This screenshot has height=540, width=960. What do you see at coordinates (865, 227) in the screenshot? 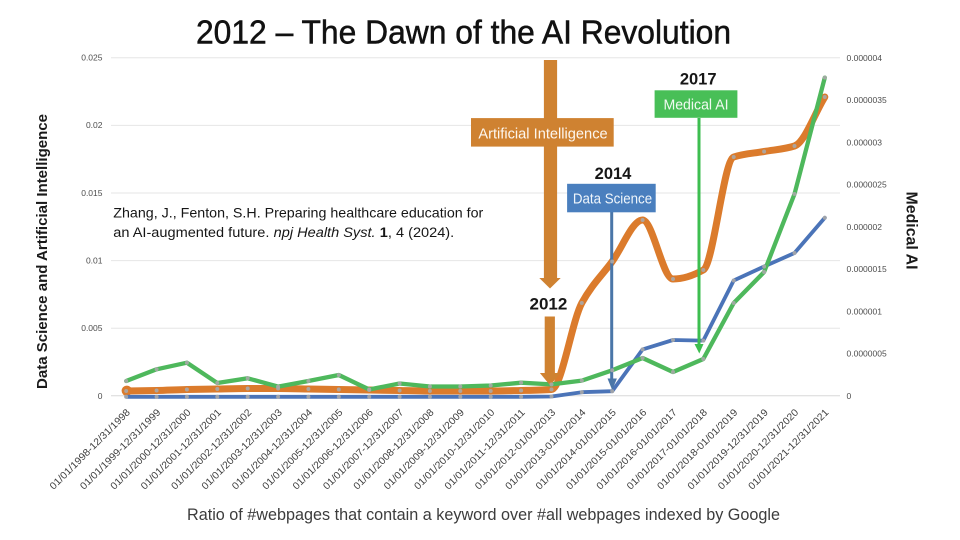
I see `svg-text: 0.000002` at bounding box center [865, 227].